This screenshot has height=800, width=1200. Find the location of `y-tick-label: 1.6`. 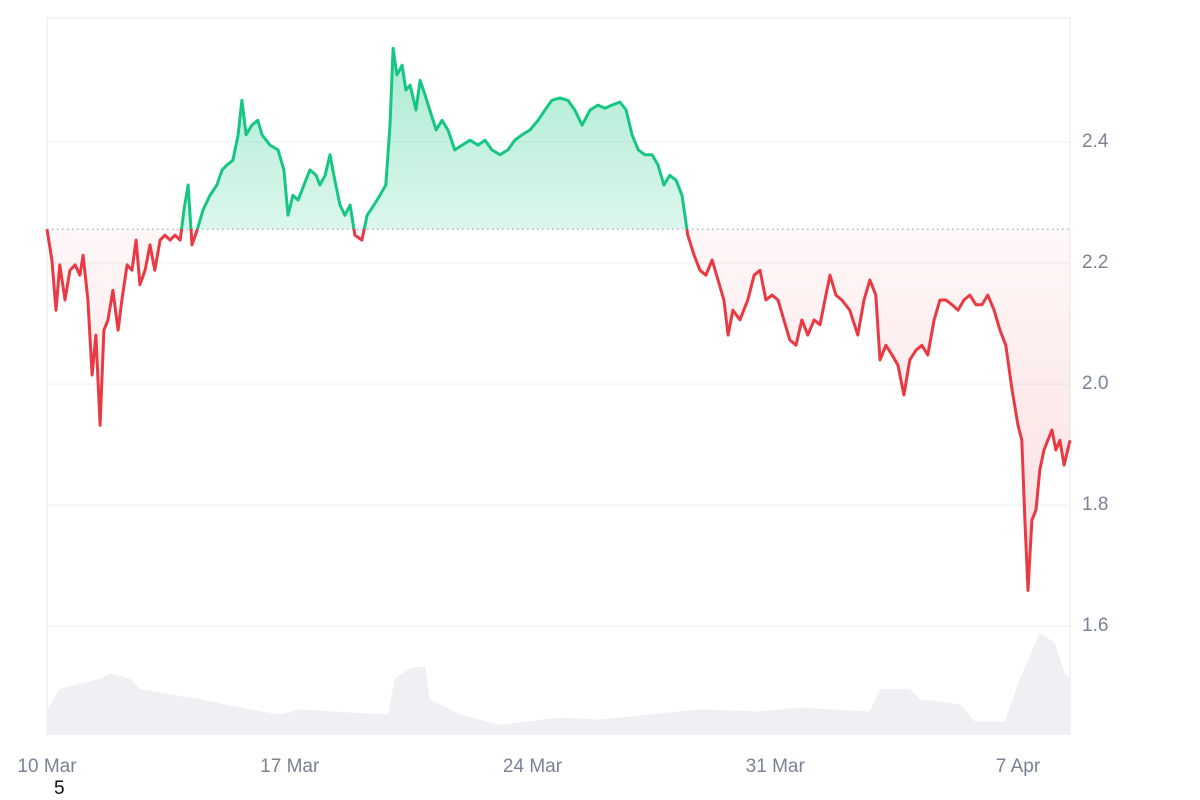

y-tick-label: 1.6 is located at coordinates (1095, 625).